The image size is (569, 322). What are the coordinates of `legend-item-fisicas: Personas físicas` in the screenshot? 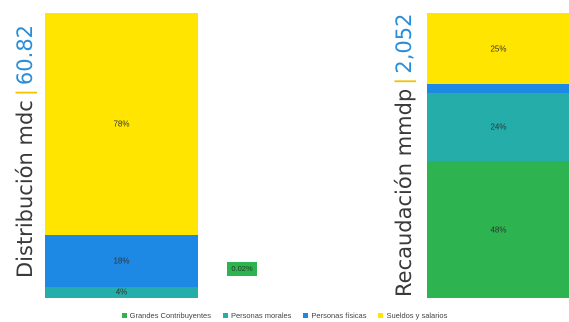 It's located at (334, 315).